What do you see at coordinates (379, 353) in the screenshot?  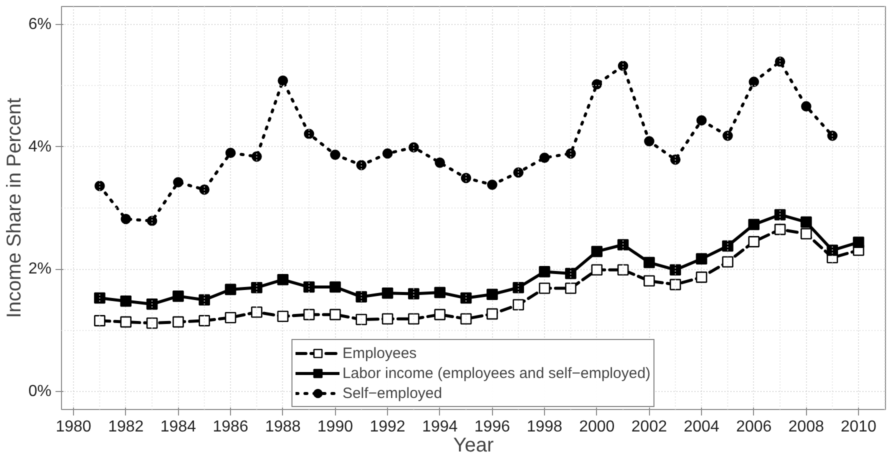 I see `legend-label: Employees` at bounding box center [379, 353].